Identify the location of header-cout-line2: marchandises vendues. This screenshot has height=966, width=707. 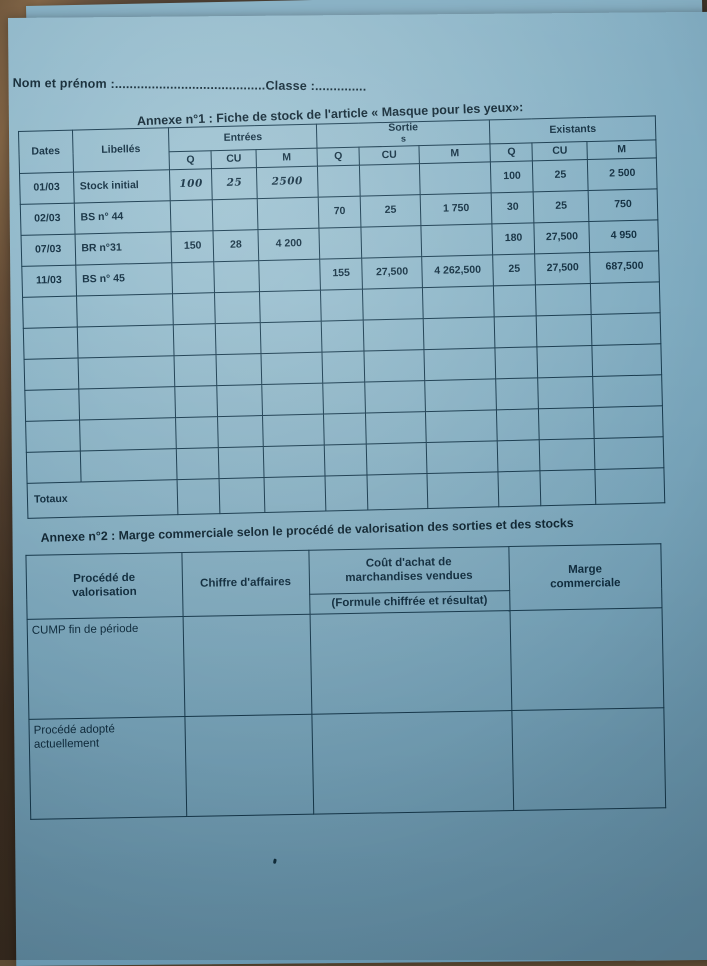
(409, 576).